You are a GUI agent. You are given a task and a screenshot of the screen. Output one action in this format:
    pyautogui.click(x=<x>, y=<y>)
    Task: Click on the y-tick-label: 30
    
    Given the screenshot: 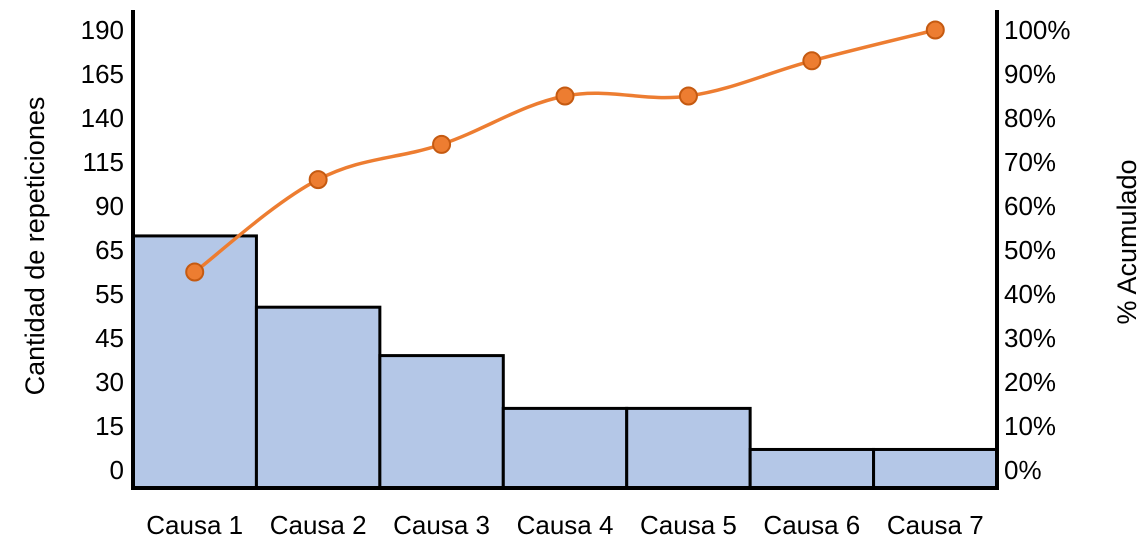 What is the action you would take?
    pyautogui.click(x=109, y=382)
    